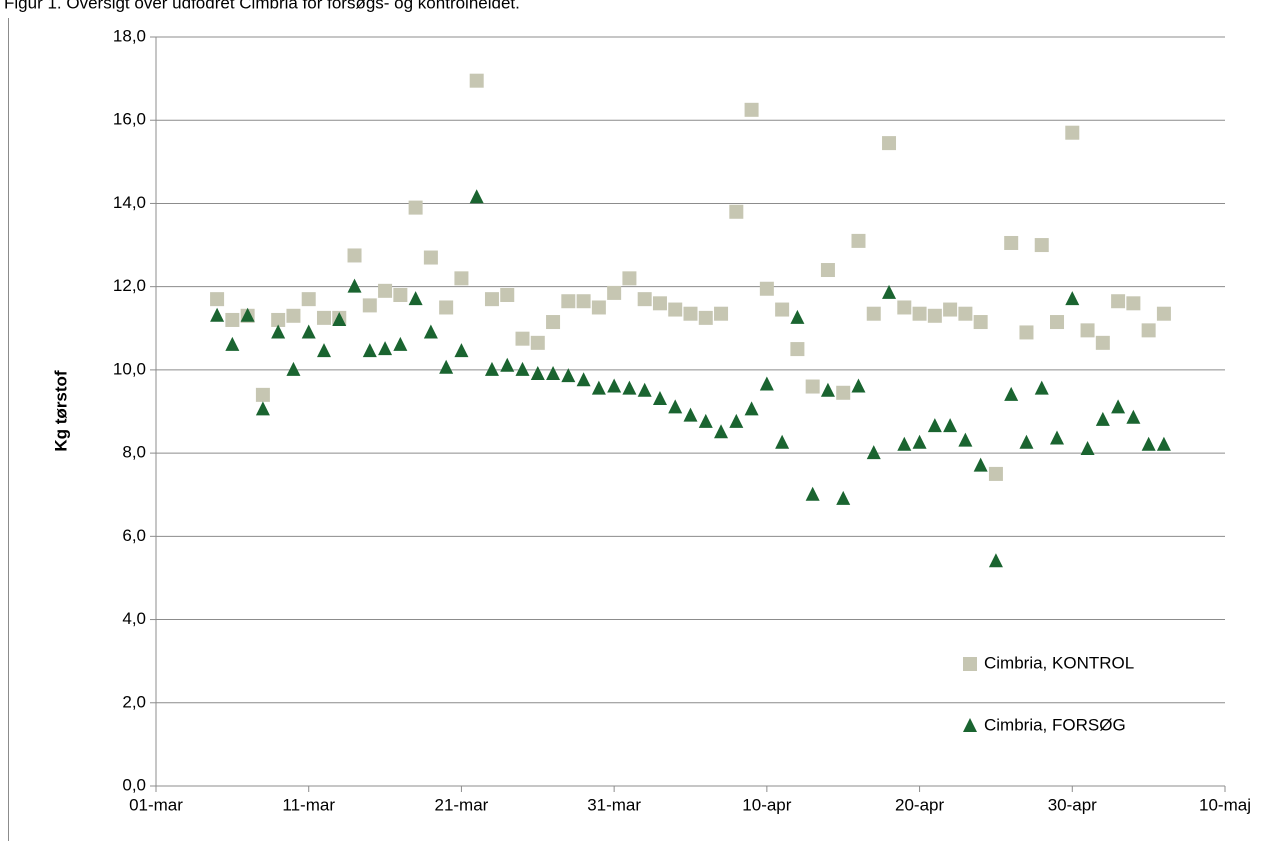  I want to click on x-tick-label: 01-mar, so click(156, 804).